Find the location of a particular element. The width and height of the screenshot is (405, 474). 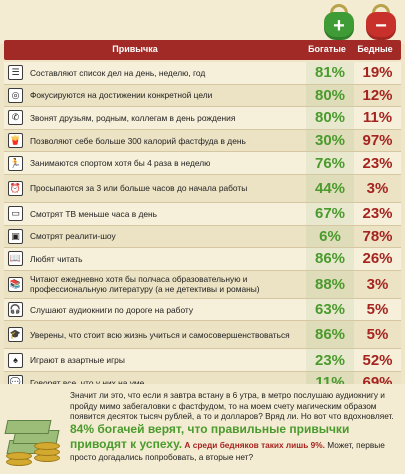

alarm-clock-icon: ⏰ is located at coordinates (15, 188).